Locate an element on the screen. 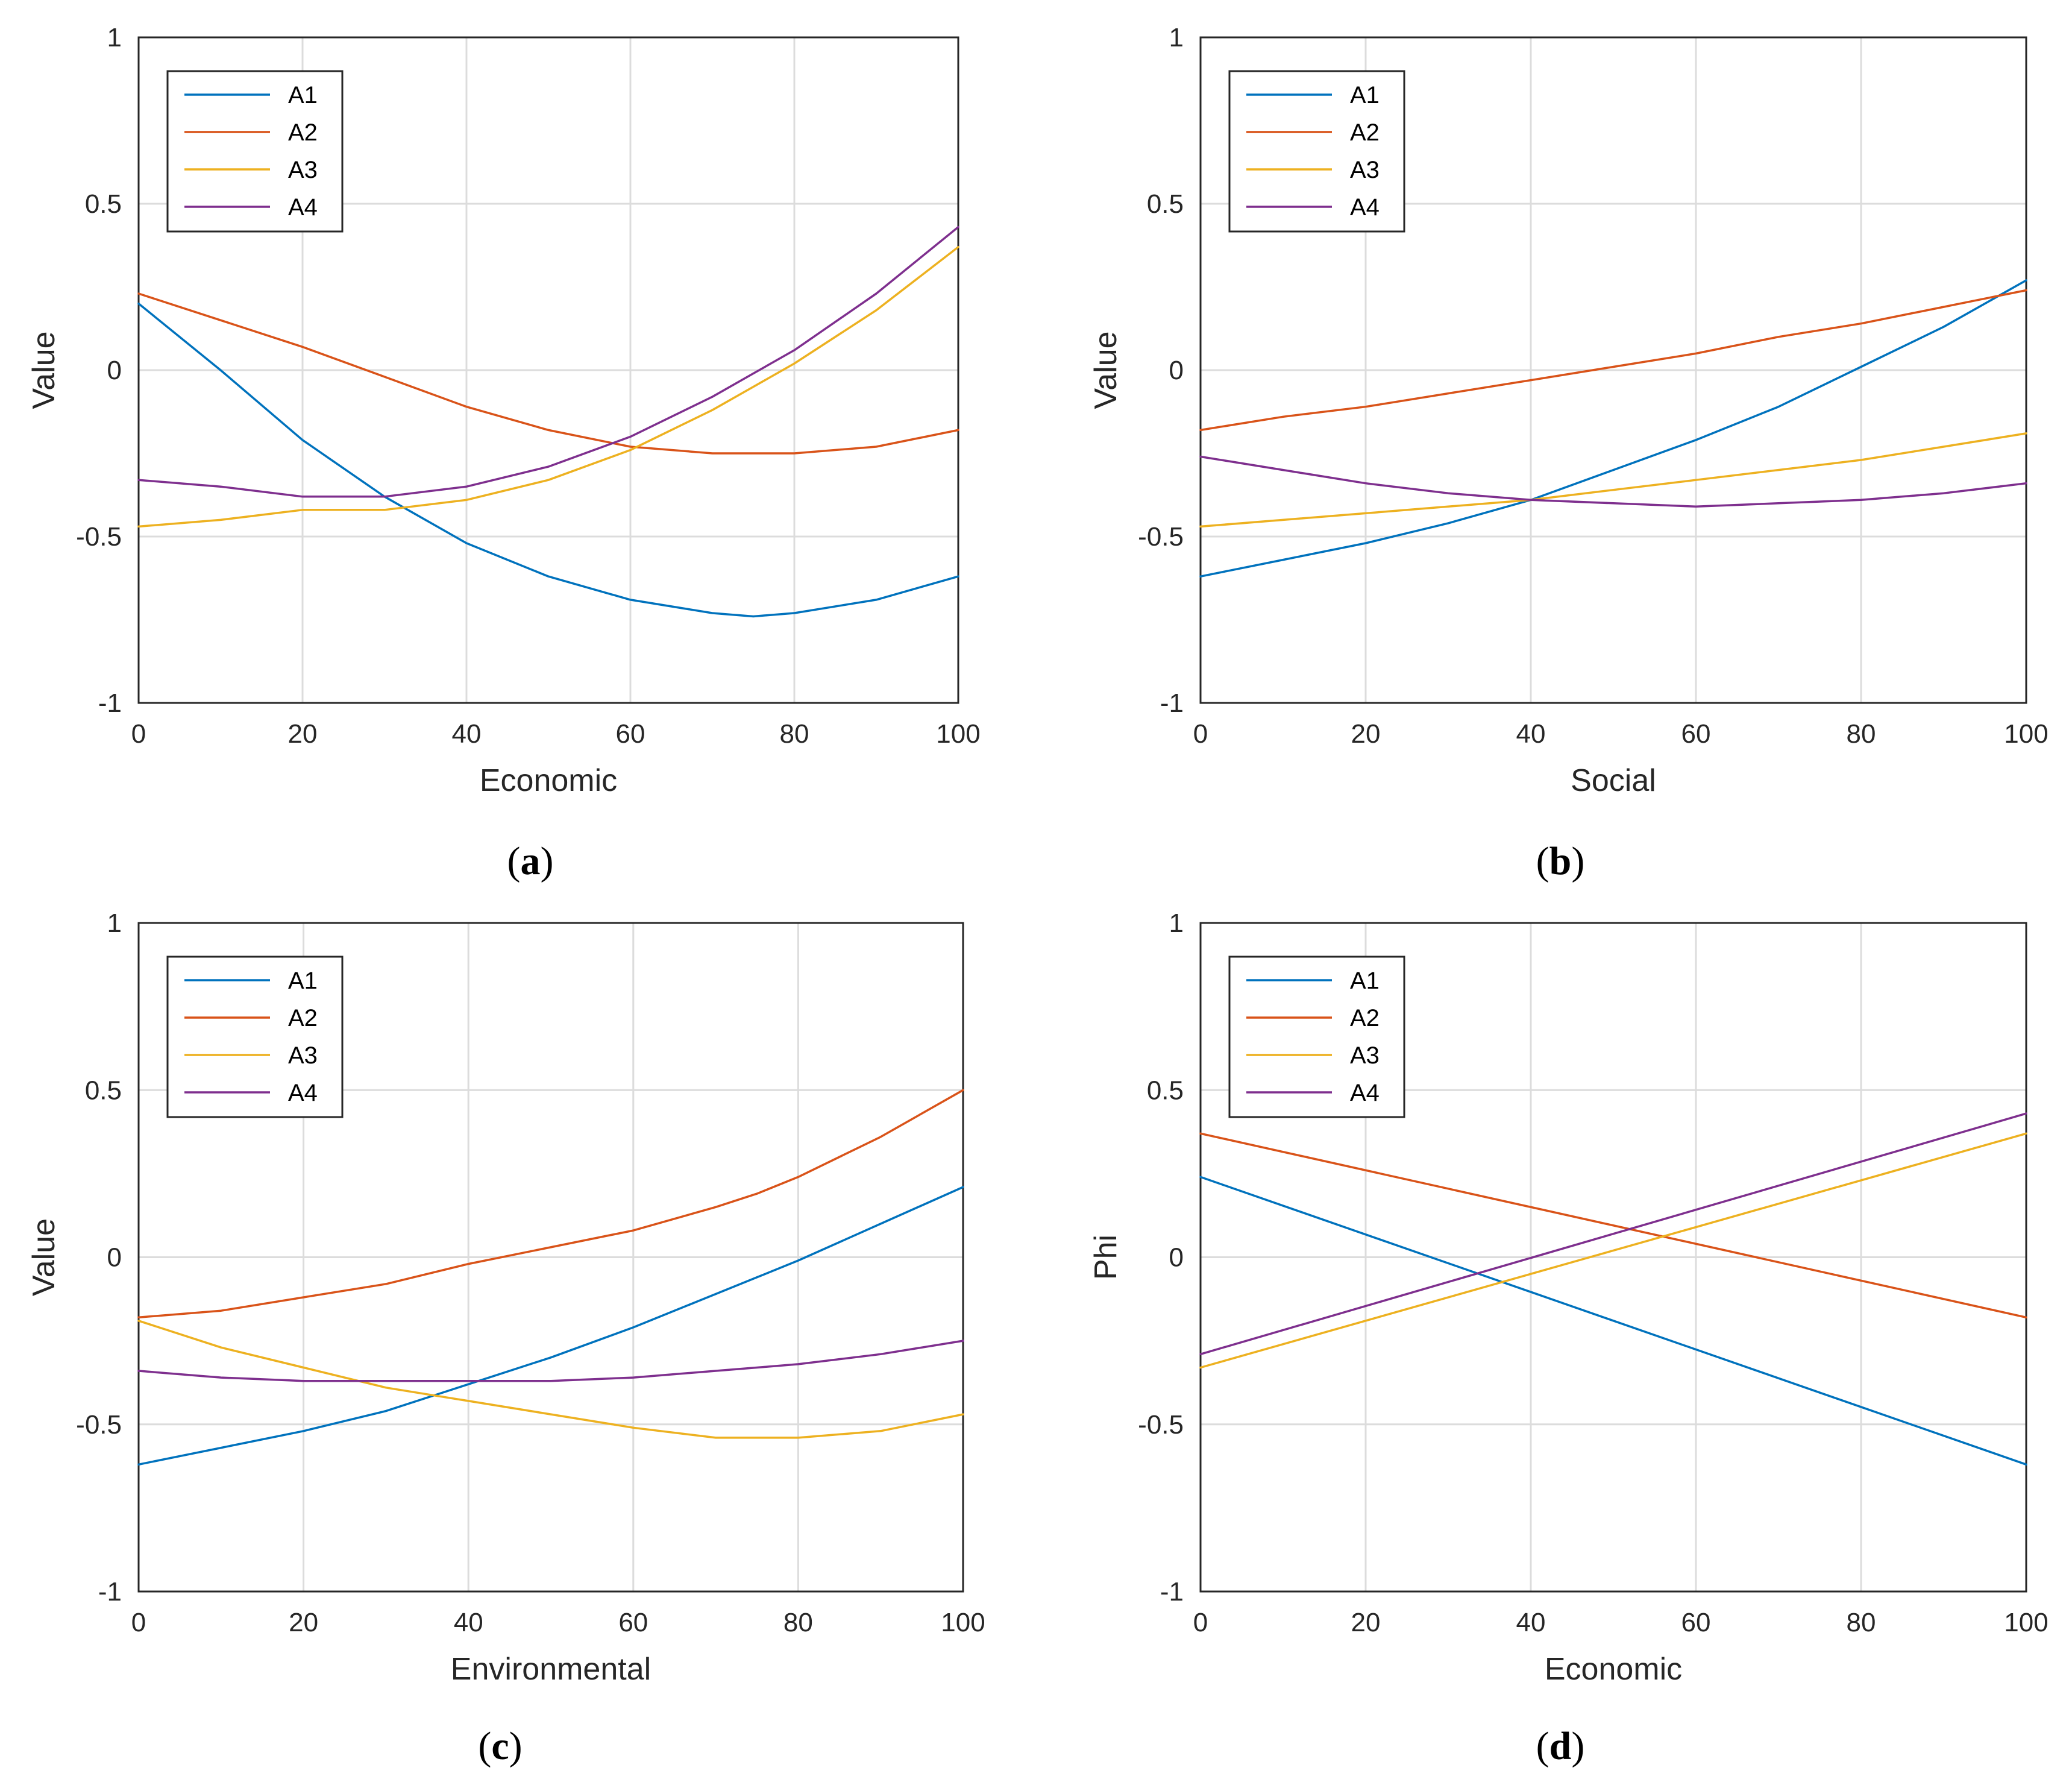 This screenshot has width=2072, height=1782. panel-caption: (b) is located at coordinates (1560, 861).